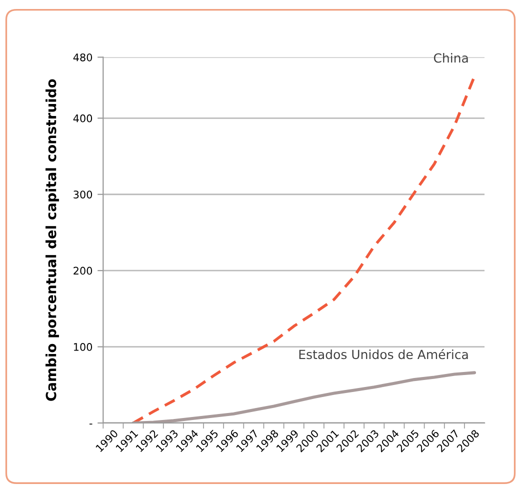  What do you see at coordinates (82, 118) in the screenshot?
I see `y-tick-label: 400` at bounding box center [82, 118].